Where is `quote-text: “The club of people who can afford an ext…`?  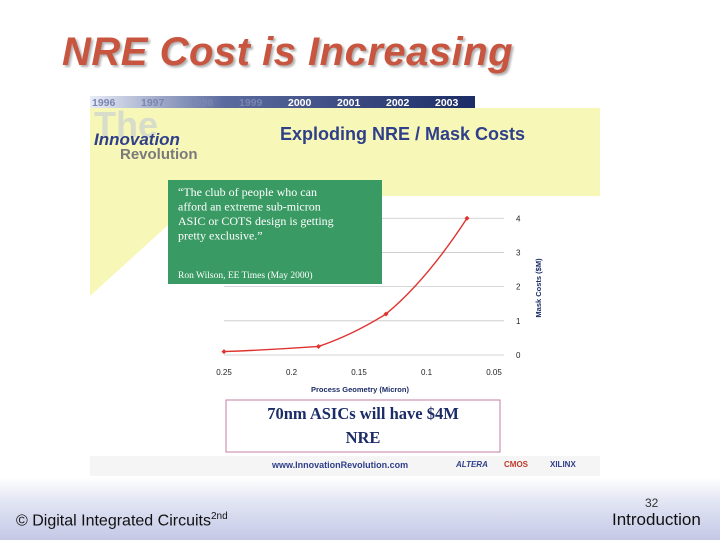
quote-text: “The club of people who can afford an ext… is located at coordinates (256, 214).